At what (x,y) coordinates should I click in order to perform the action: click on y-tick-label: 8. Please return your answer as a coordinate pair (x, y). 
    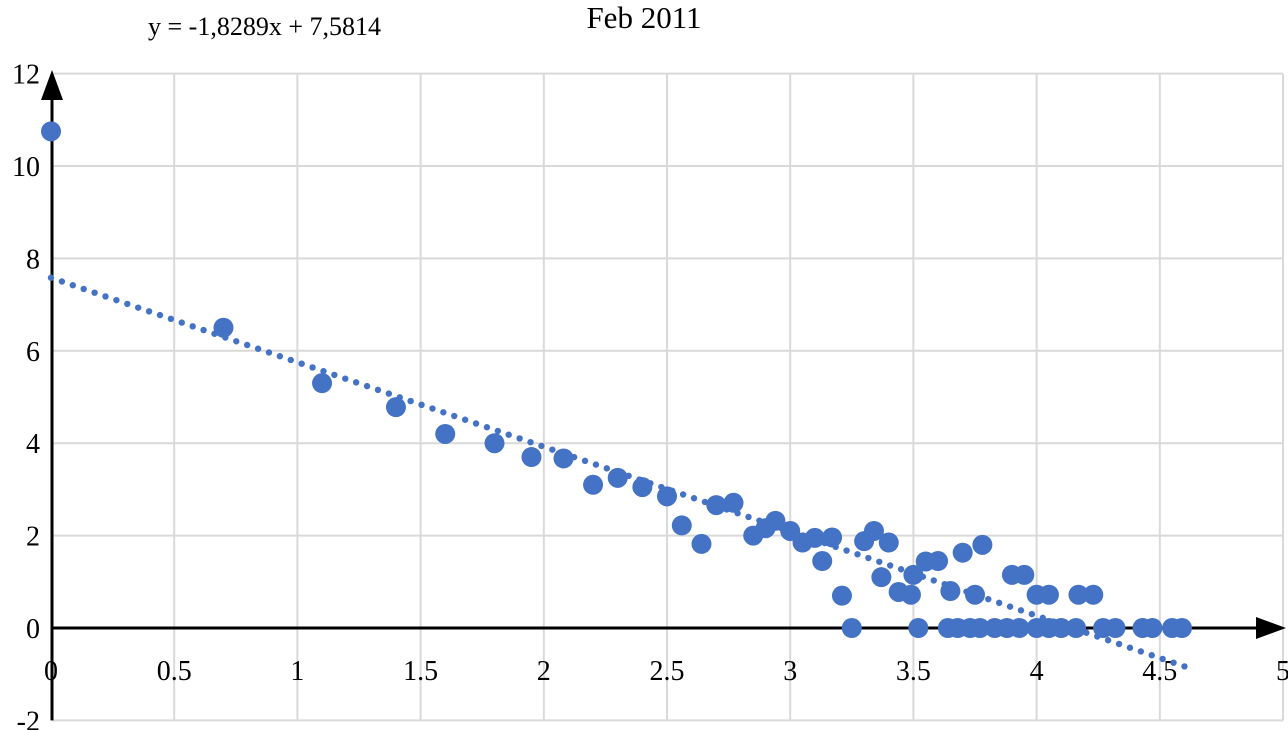
    Looking at the image, I should click on (33, 259).